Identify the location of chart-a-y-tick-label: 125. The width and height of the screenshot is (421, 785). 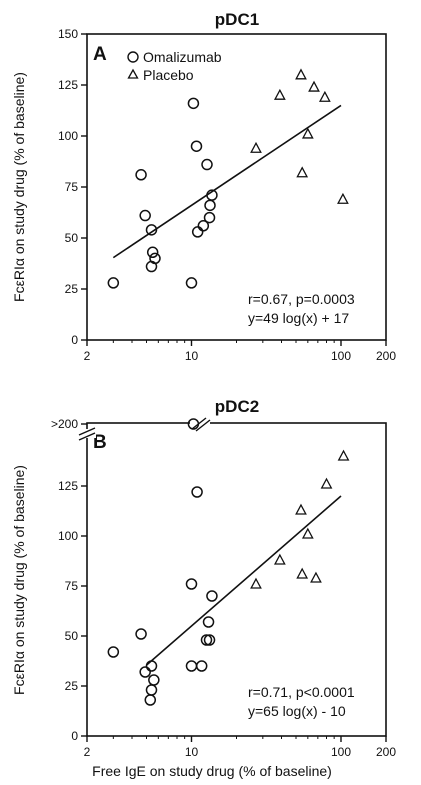
(68, 85).